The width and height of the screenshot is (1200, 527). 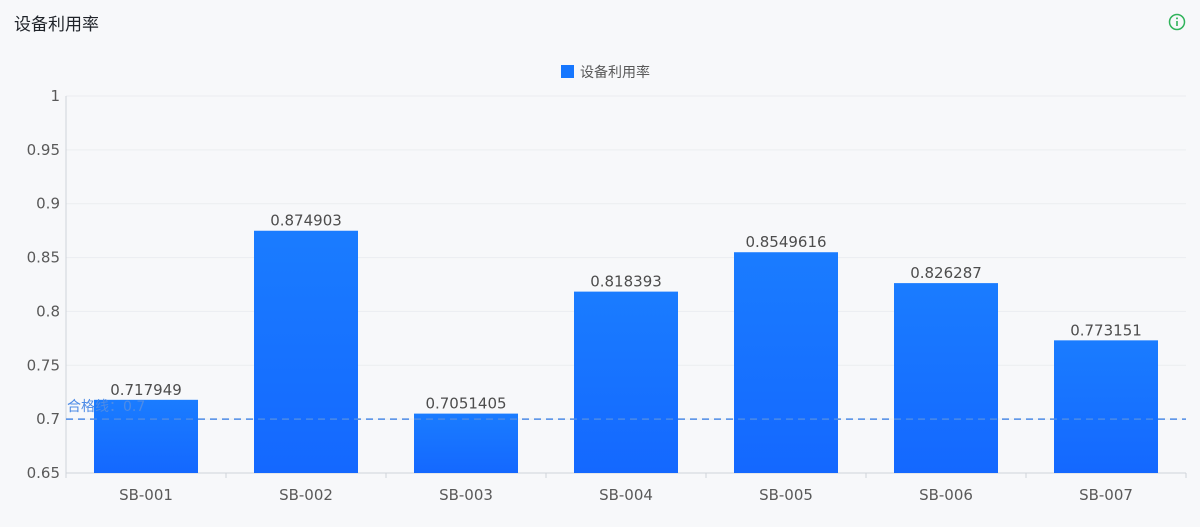 I want to click on data-label: 0.826287, so click(x=946, y=273).